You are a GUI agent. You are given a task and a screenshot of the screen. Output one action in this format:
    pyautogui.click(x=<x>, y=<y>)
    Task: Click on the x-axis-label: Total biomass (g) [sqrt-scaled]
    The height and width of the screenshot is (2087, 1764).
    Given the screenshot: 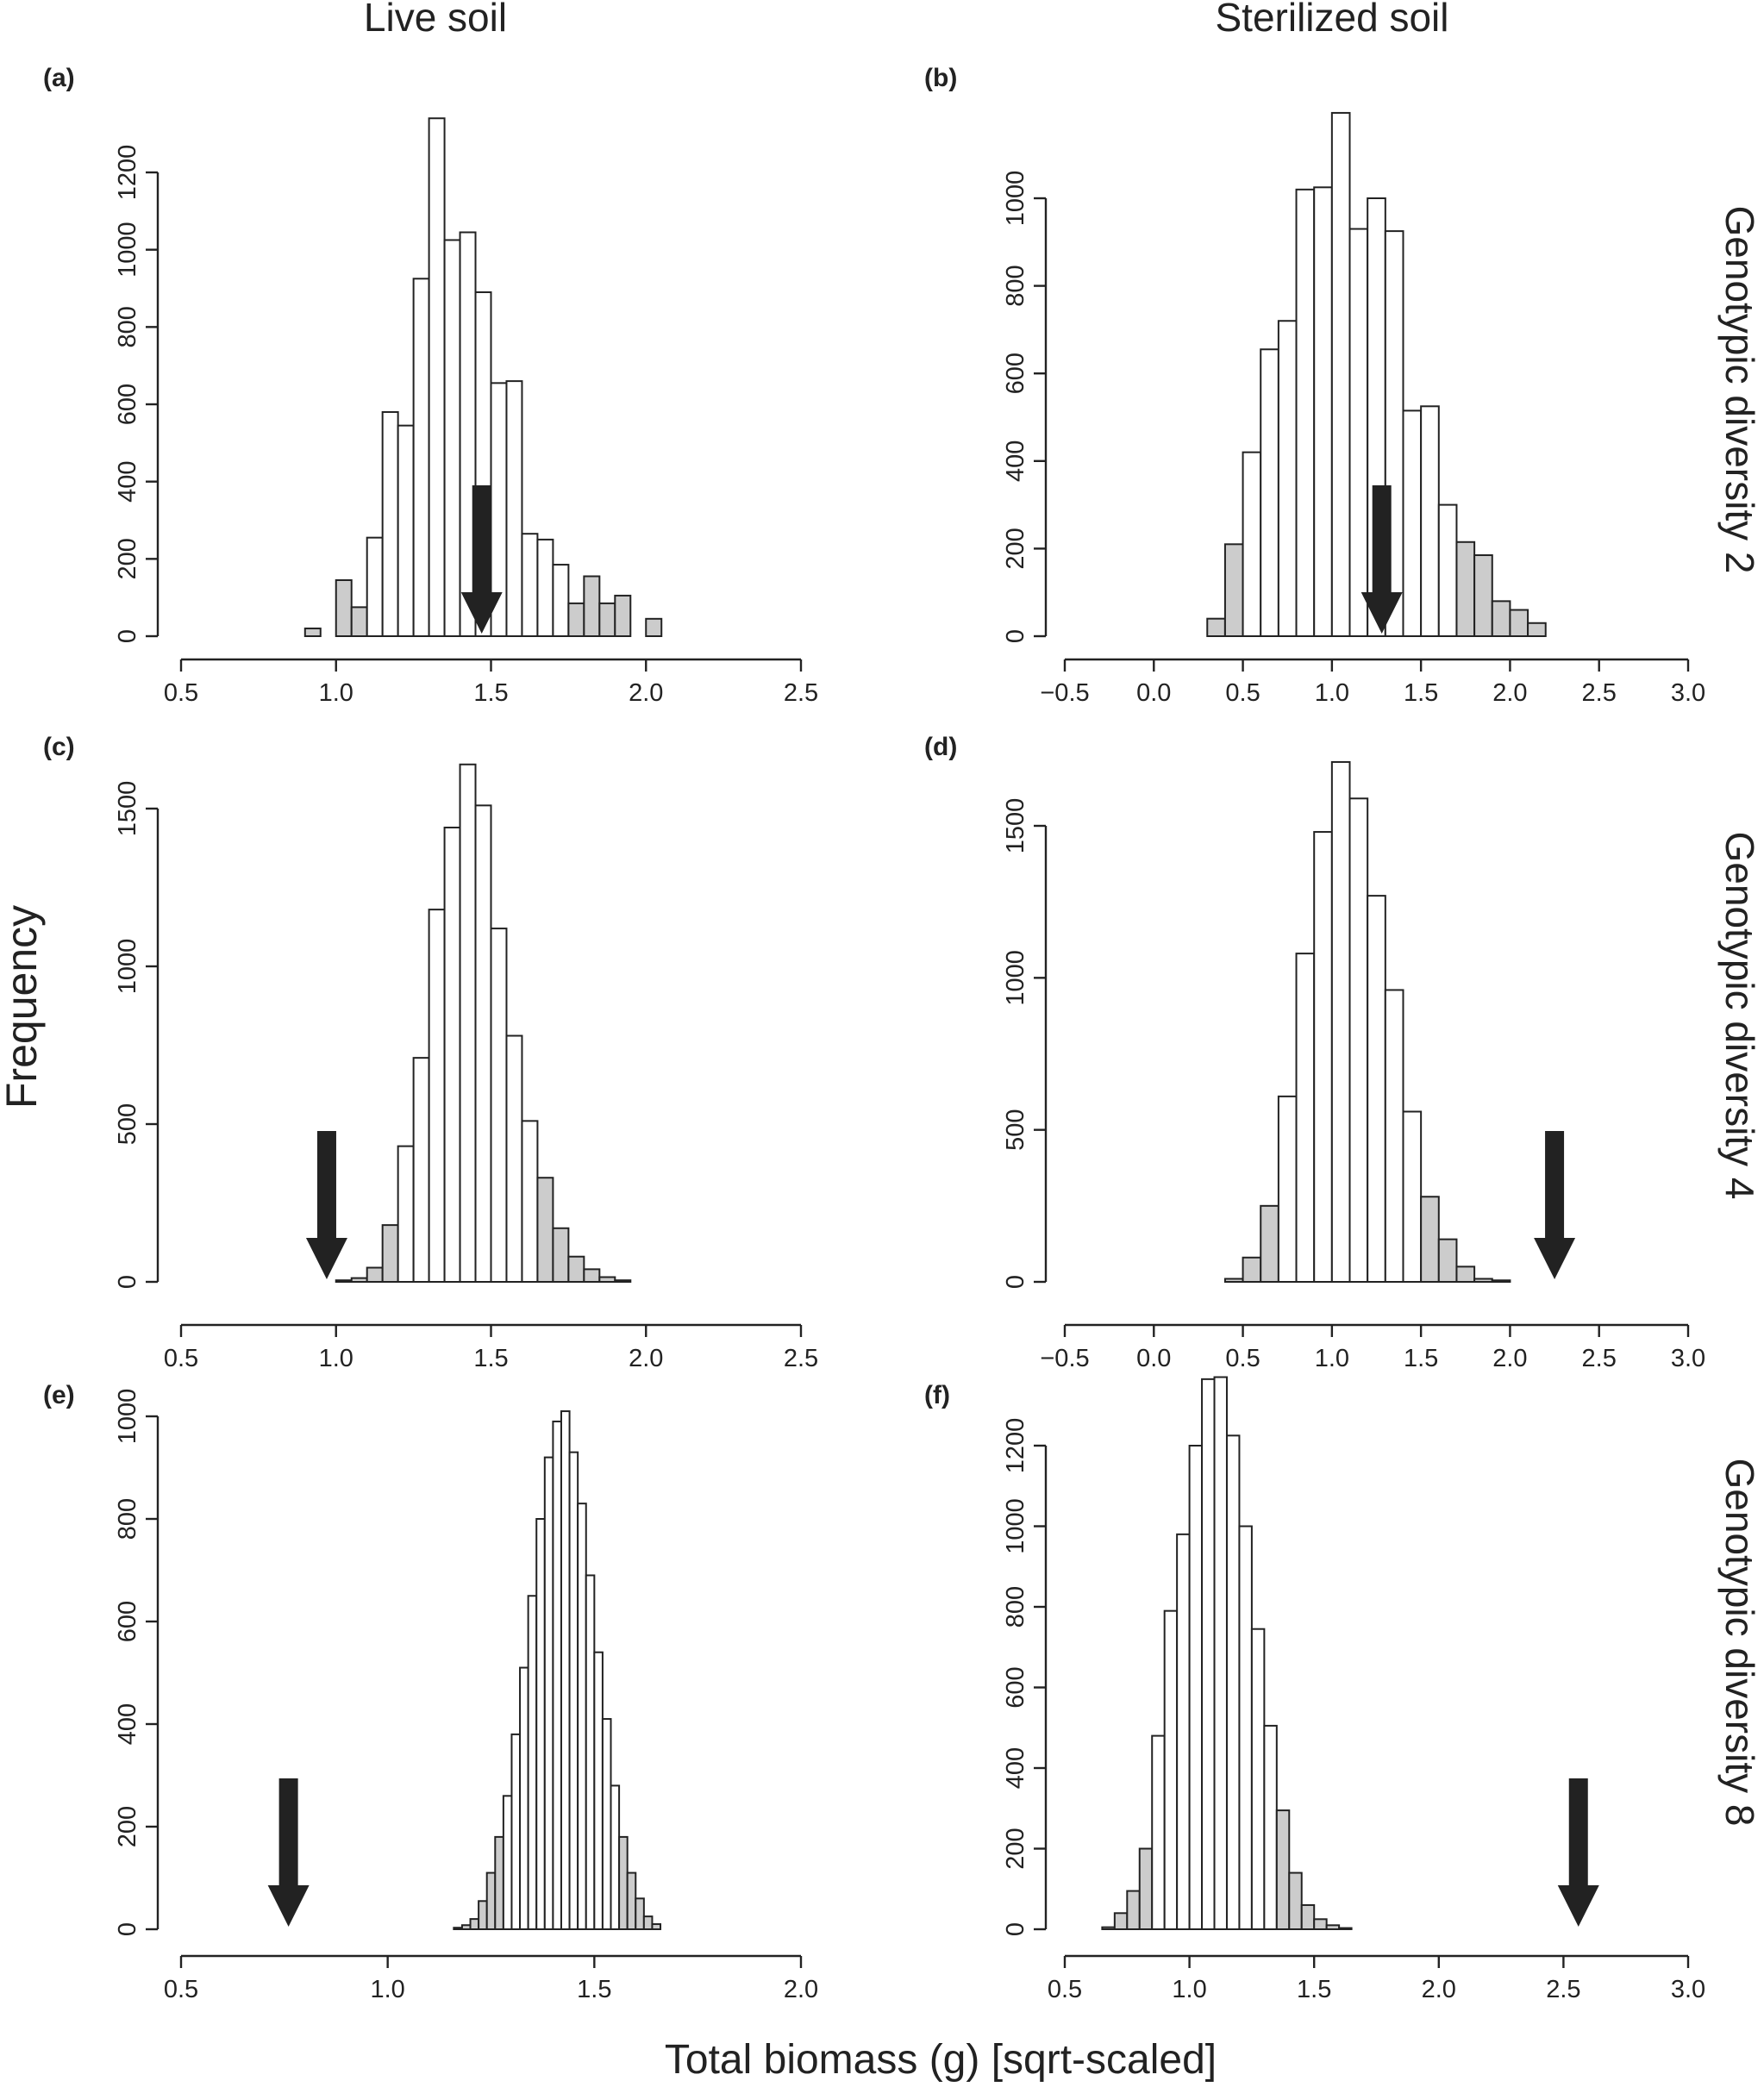 What is the action you would take?
    pyautogui.click(x=941, y=2060)
    